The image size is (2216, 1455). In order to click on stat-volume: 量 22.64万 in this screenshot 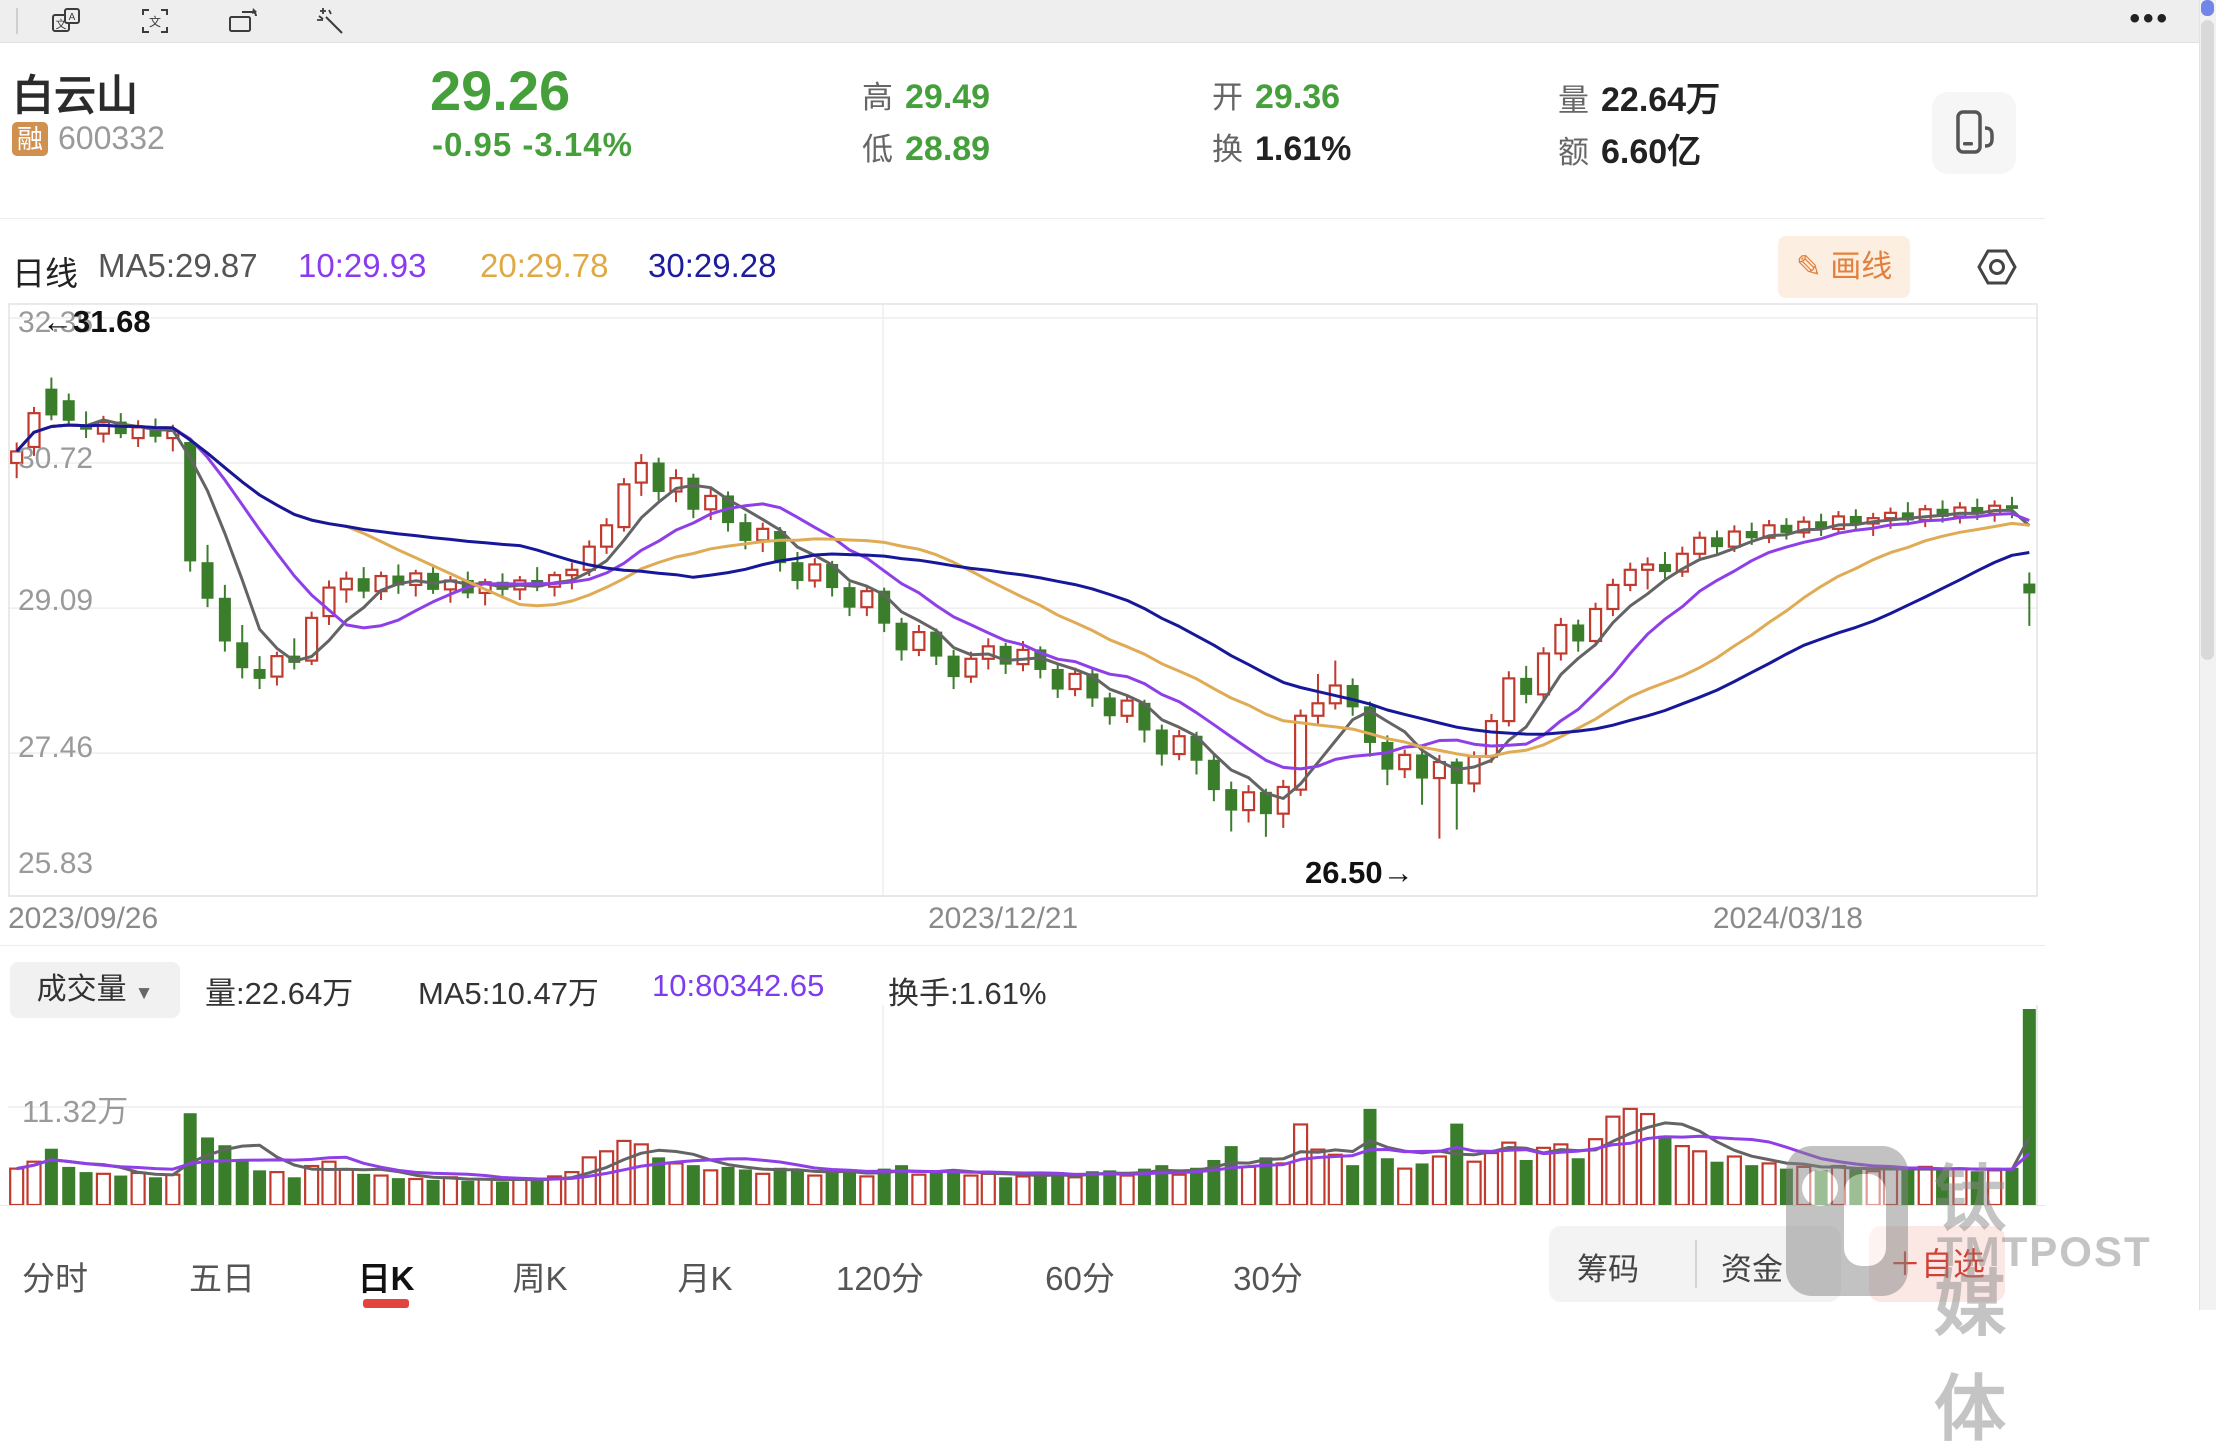, I will do `click(1639, 96)`.